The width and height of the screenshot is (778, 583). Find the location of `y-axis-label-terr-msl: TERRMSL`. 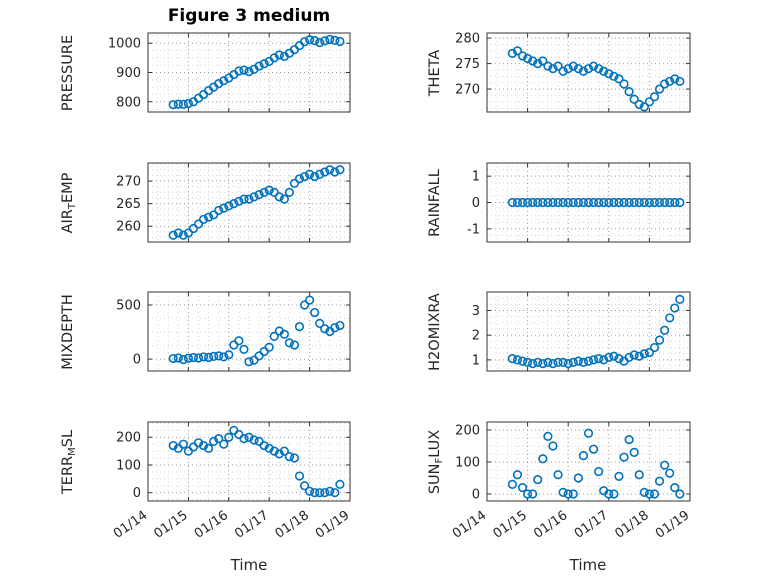

y-axis-label-terr-msl: TERRMSL is located at coordinates (69, 461).